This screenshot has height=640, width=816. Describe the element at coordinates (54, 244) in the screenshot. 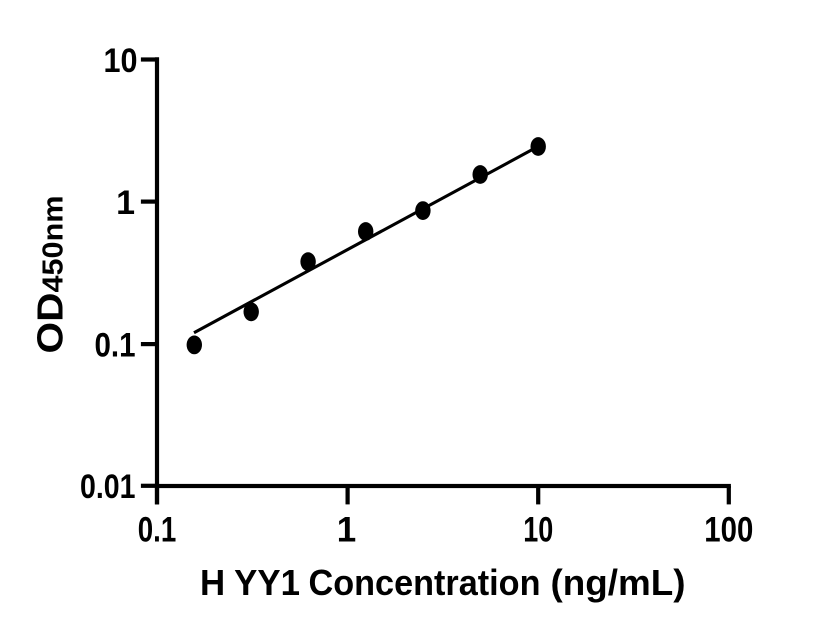

I see `svg-text: 450nm` at that location.